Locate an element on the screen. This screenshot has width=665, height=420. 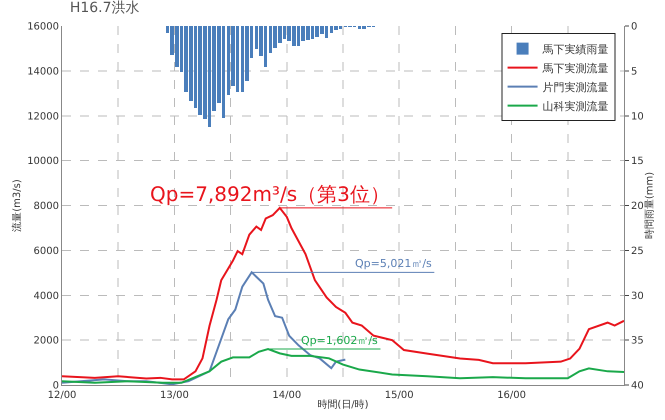
y2-axis-title: 時間雨量(mm) is located at coordinates (650, 206).